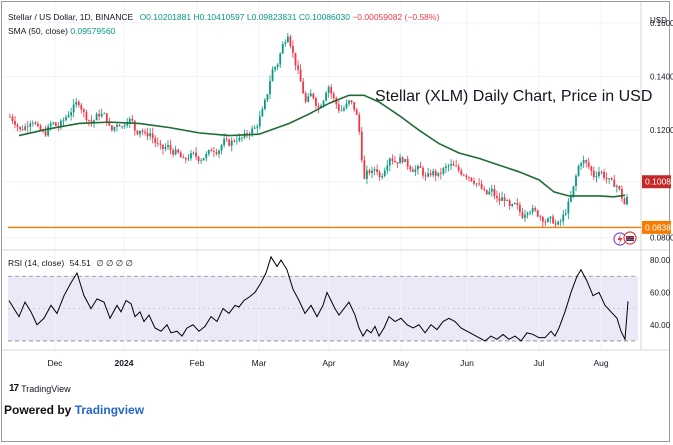 This screenshot has height=445, width=673. What do you see at coordinates (93, 31) in the screenshot?
I see `sma-legend-value: 0.09579560` at bounding box center [93, 31].